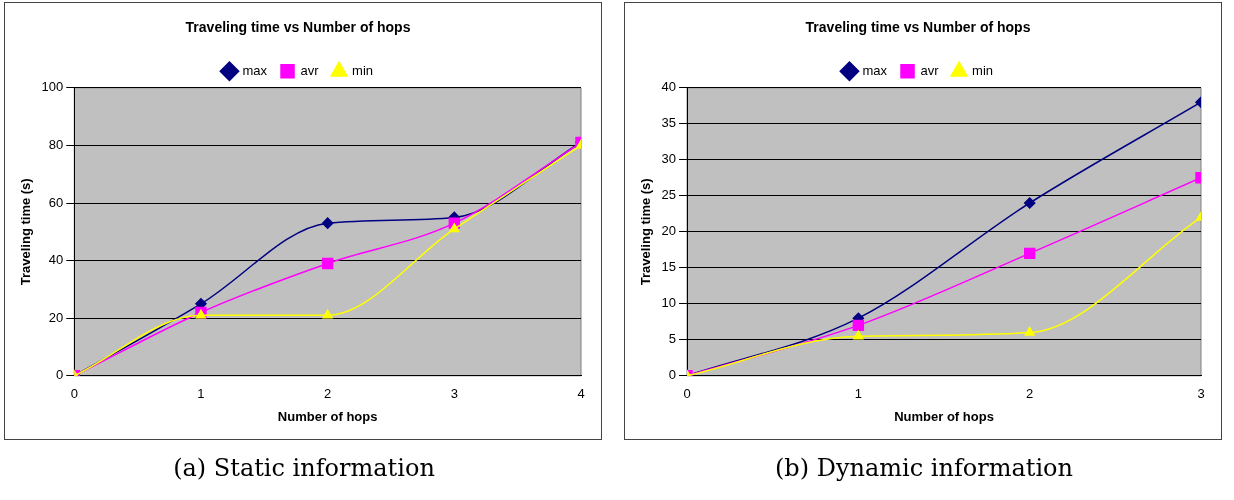  I want to click on y-tick-label: 80, so click(56, 144).